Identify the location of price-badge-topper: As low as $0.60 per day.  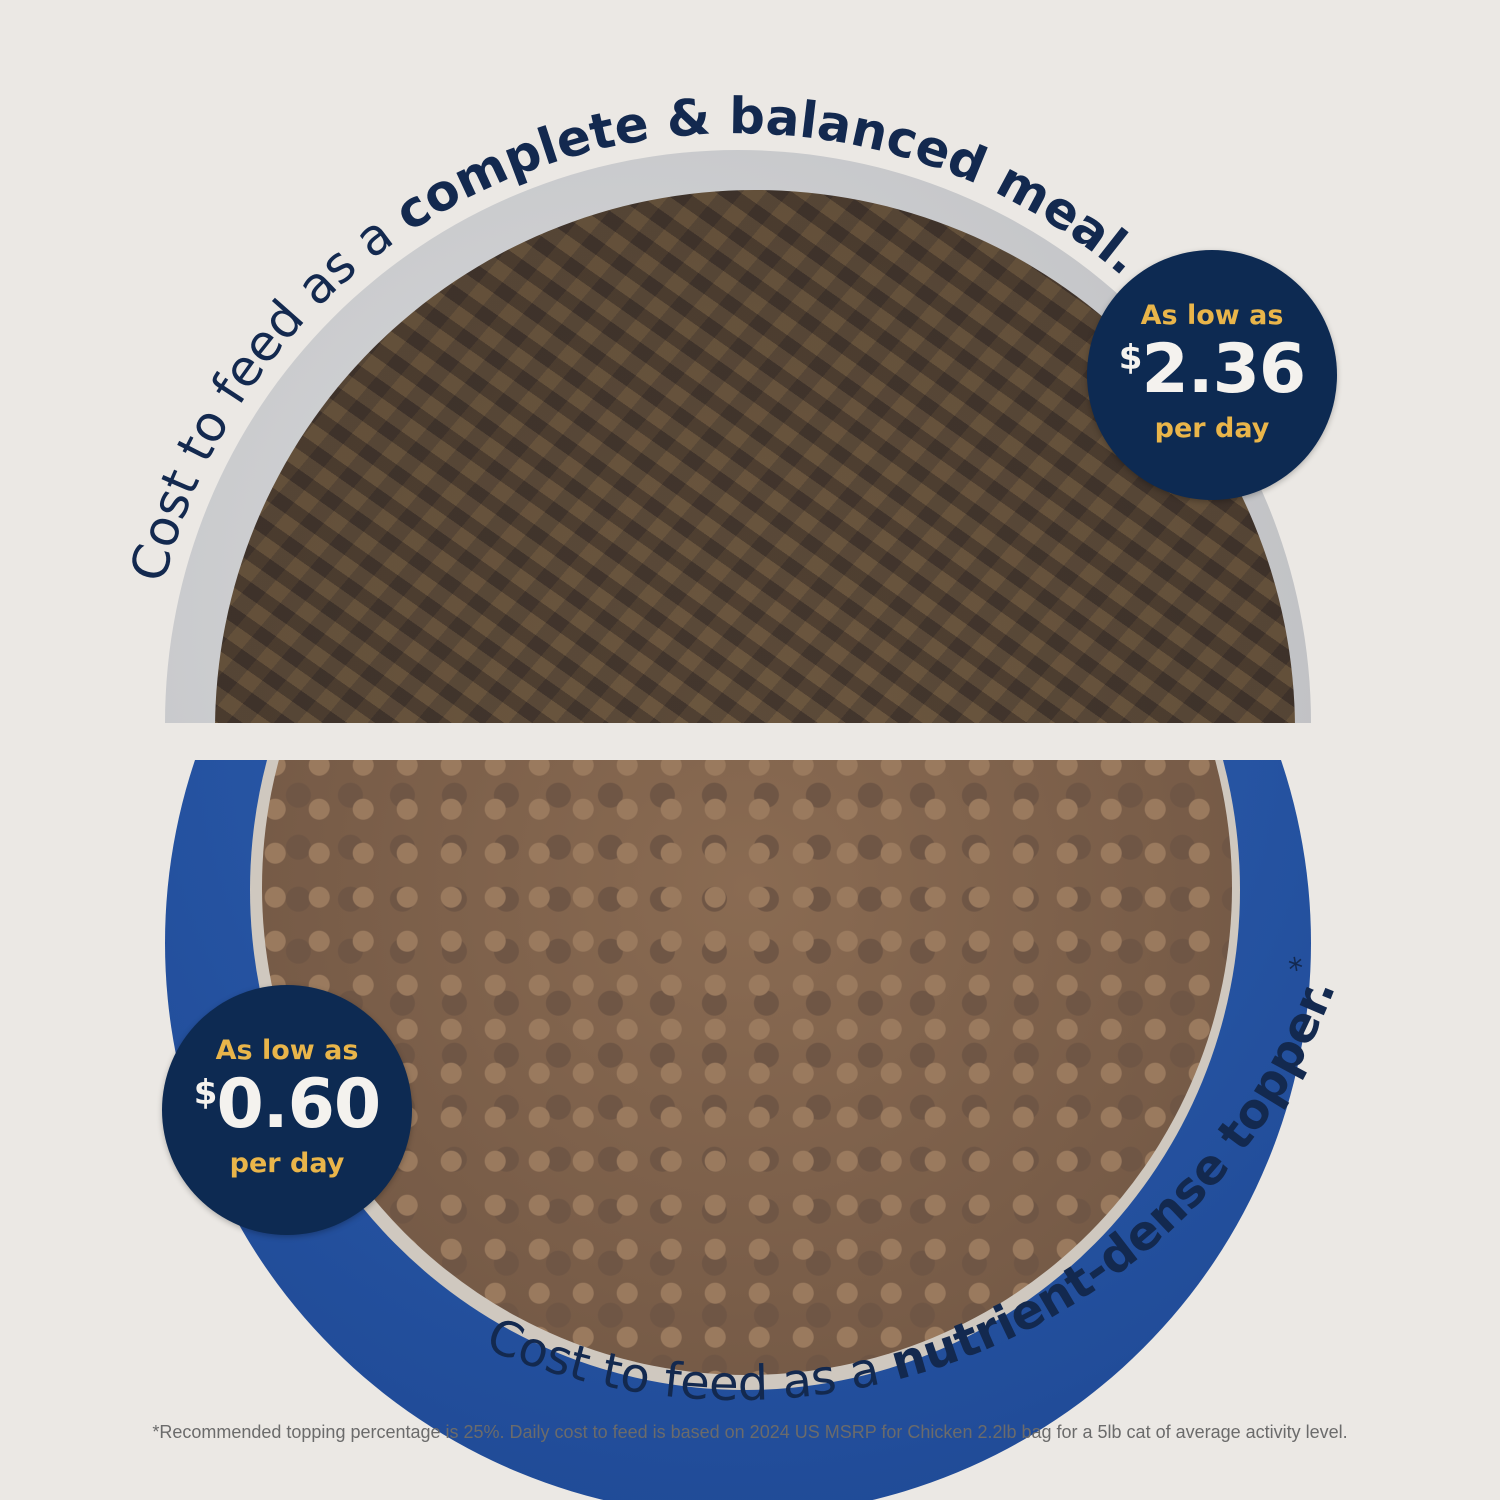
(287, 1110).